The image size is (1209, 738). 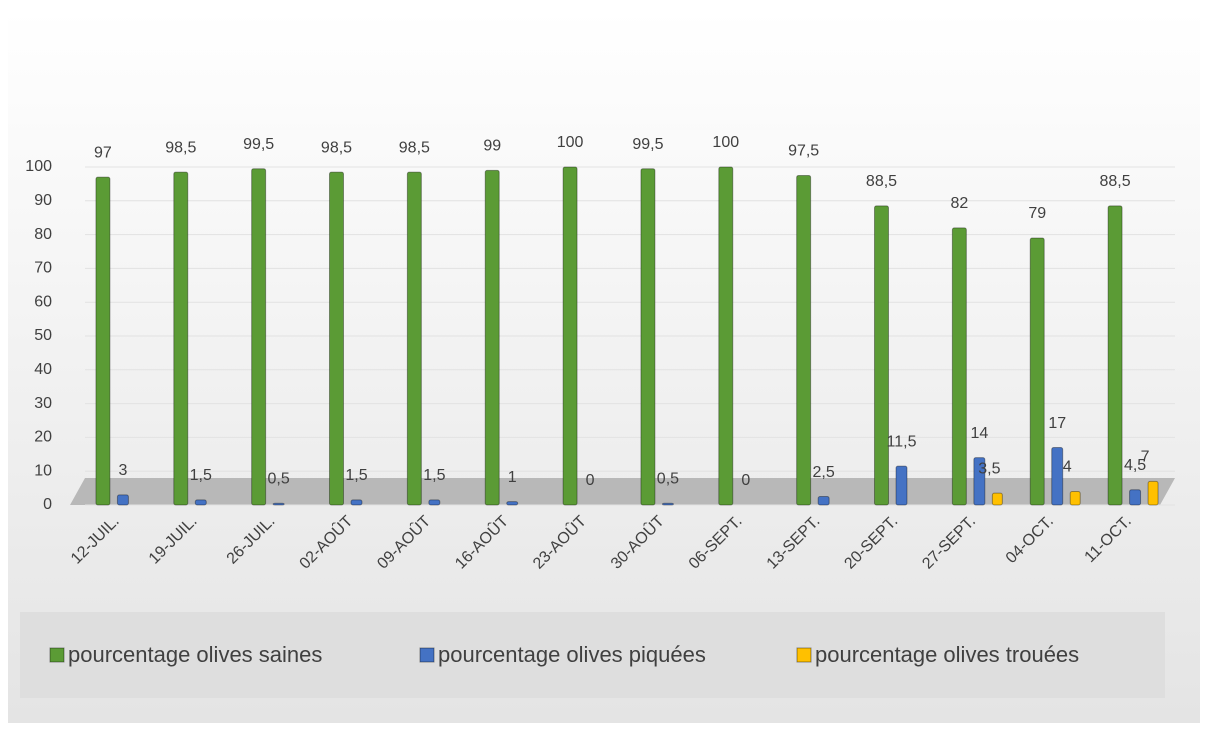 What do you see at coordinates (43, 470) in the screenshot?
I see `y-tick-label: 10` at bounding box center [43, 470].